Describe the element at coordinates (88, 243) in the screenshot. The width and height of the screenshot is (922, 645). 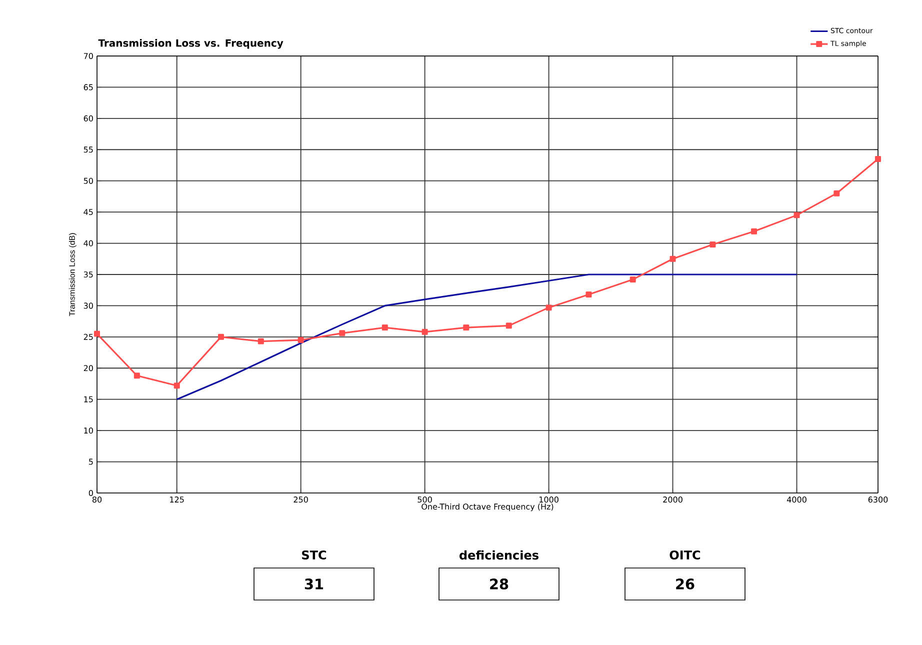
I see `y-tick-label: 40` at that location.